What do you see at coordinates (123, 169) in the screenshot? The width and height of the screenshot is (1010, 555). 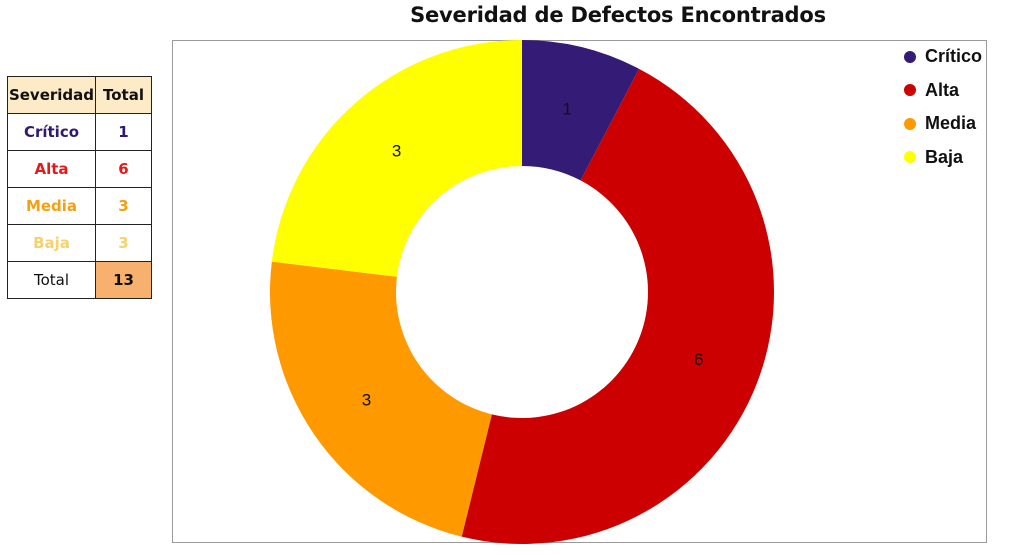 I see `row-value-alta: 6` at bounding box center [123, 169].